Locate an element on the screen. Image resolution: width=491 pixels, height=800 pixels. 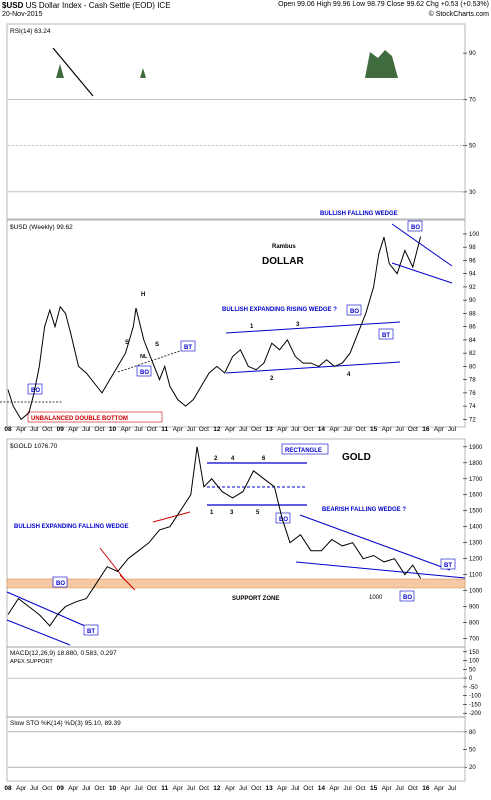
ann-bullish-expanding-rising-wedge: BULLISH EXPANDING RISING WEDGE ? is located at coordinates (279, 310).